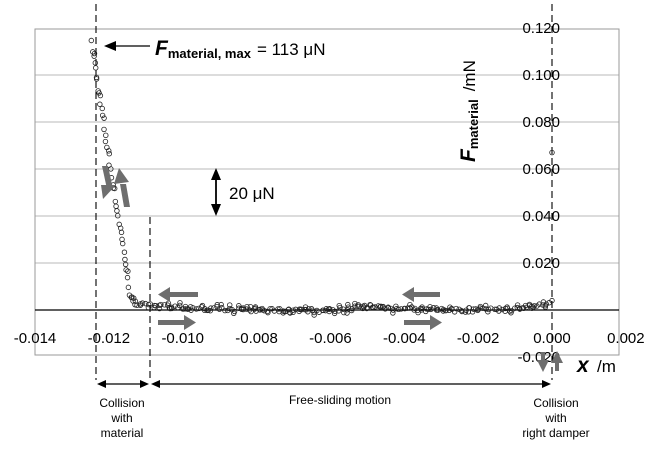 This screenshot has width=647, height=449. What do you see at coordinates (626, 338) in the screenshot?
I see `x-tick-label: 0.002` at bounding box center [626, 338].